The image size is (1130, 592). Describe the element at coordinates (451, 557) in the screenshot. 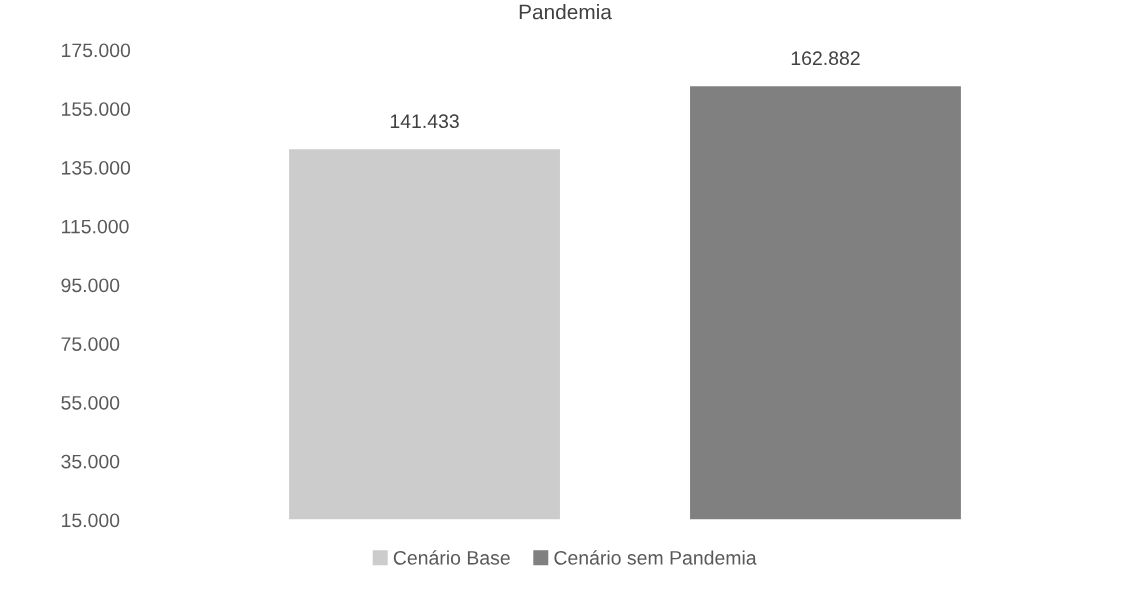

I see `legend-label: Cenário Base` at that location.